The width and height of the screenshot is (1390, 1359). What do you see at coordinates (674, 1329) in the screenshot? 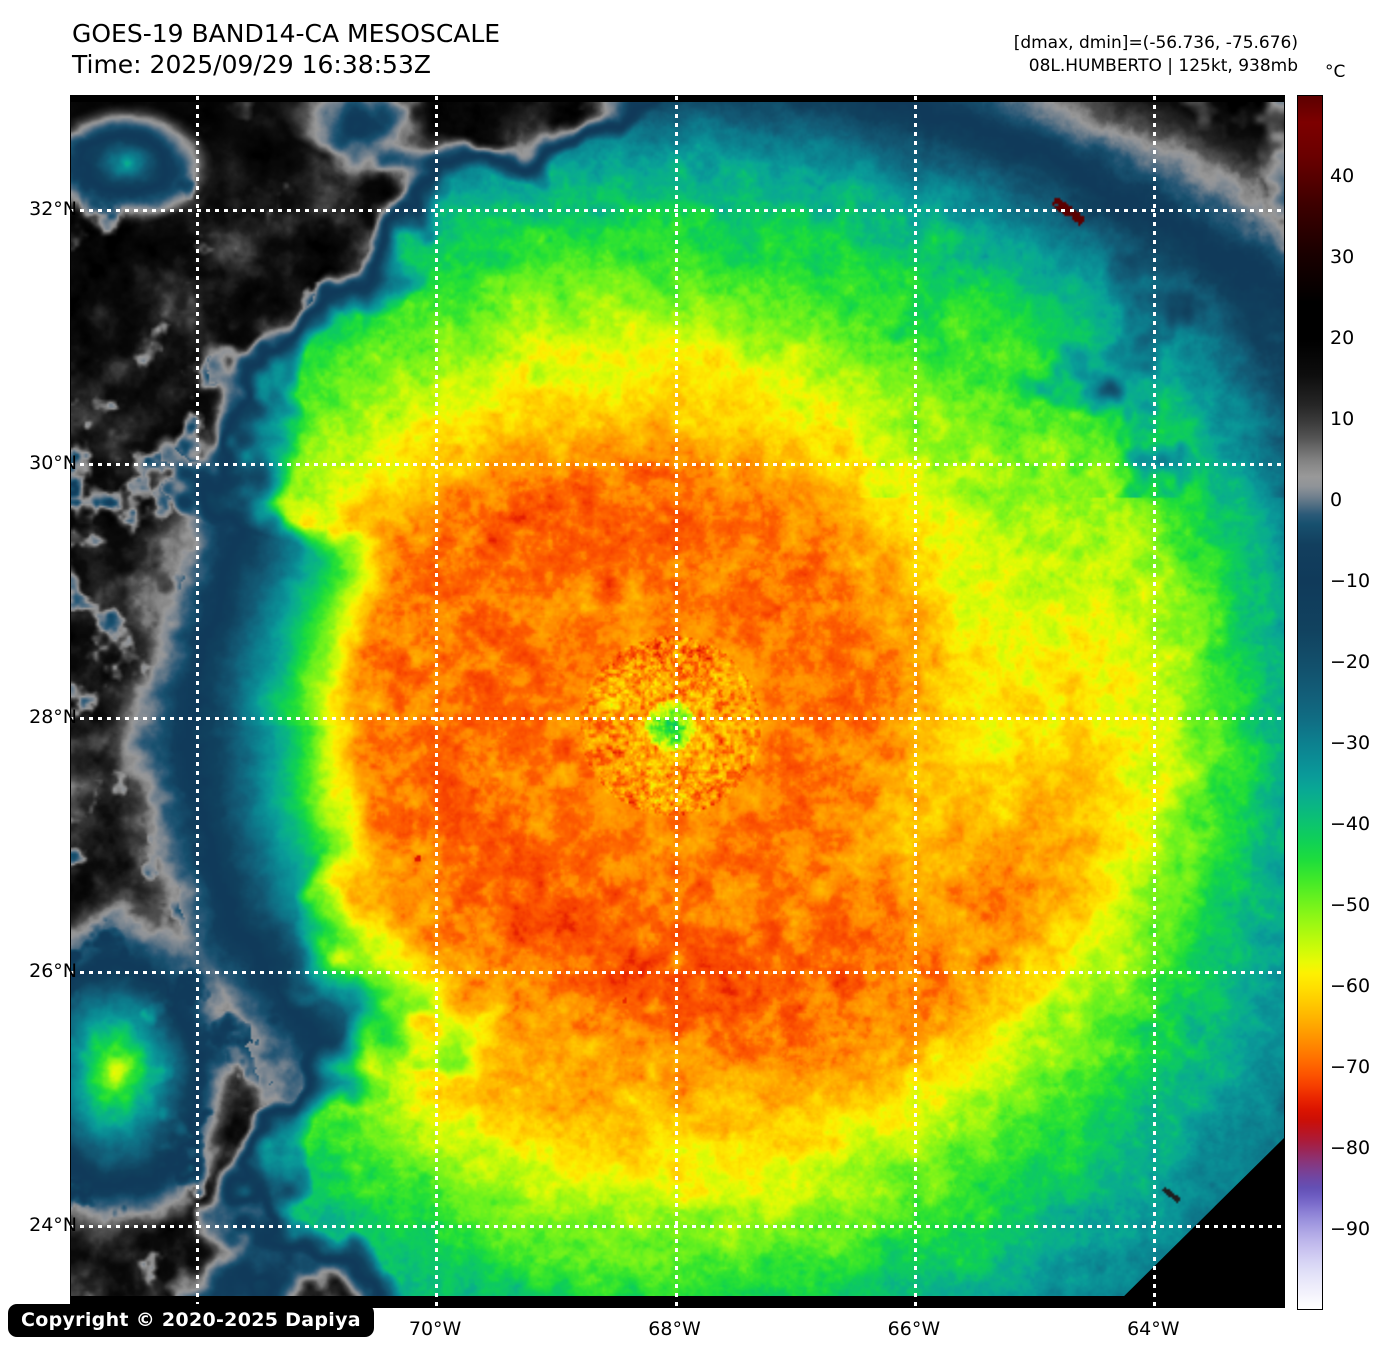
I see `longitude-tick-label: 68°W` at bounding box center [674, 1329].